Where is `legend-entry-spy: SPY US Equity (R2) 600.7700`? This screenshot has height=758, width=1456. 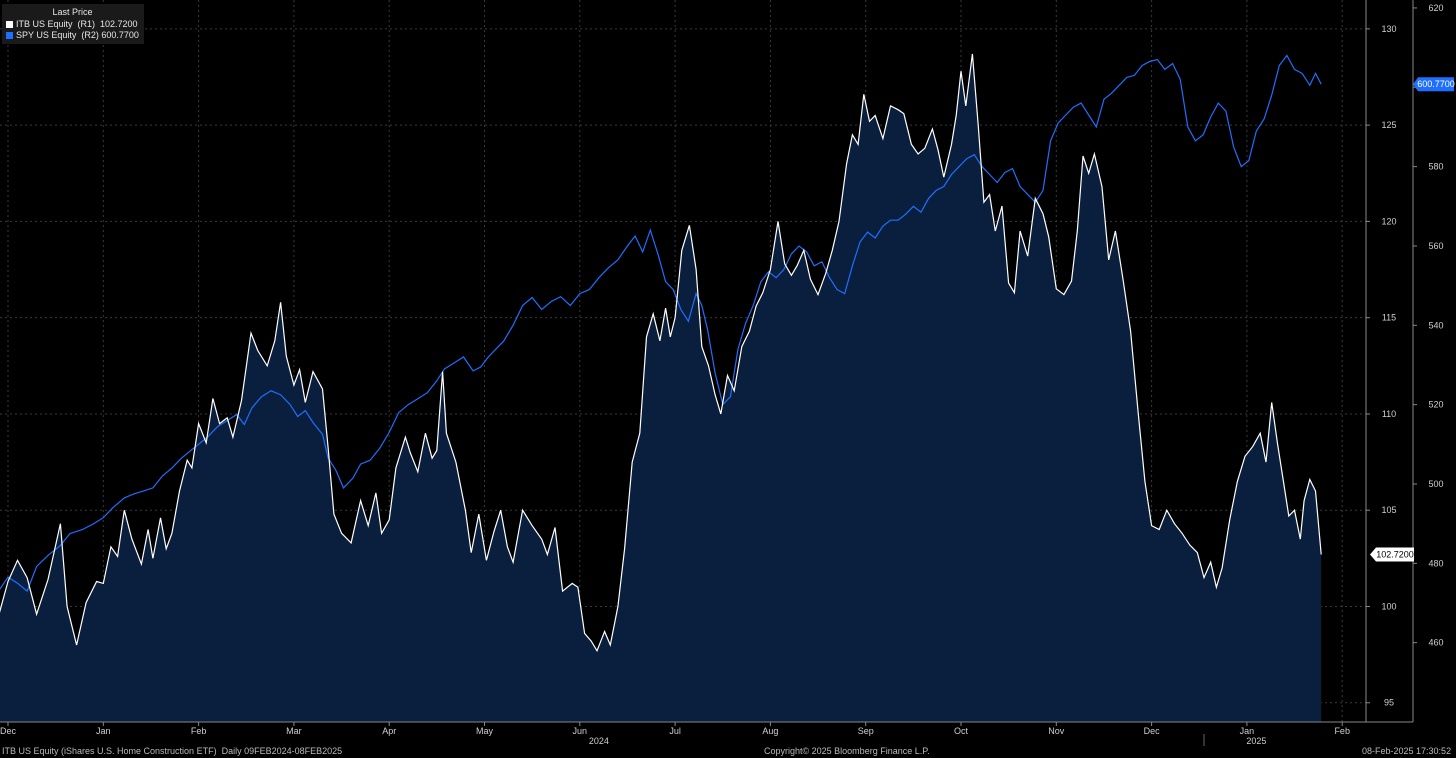 legend-entry-spy: SPY US Equity (R2) 600.7700 is located at coordinates (72, 35).